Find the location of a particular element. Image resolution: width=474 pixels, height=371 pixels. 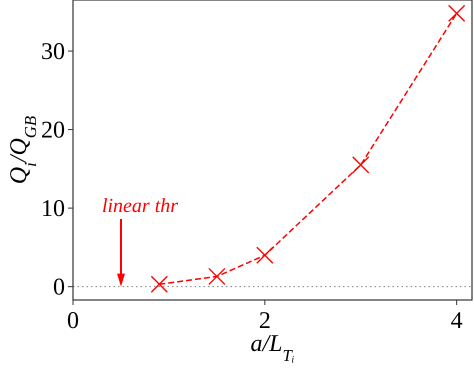

x-tick-label: 2 is located at coordinates (264, 321).